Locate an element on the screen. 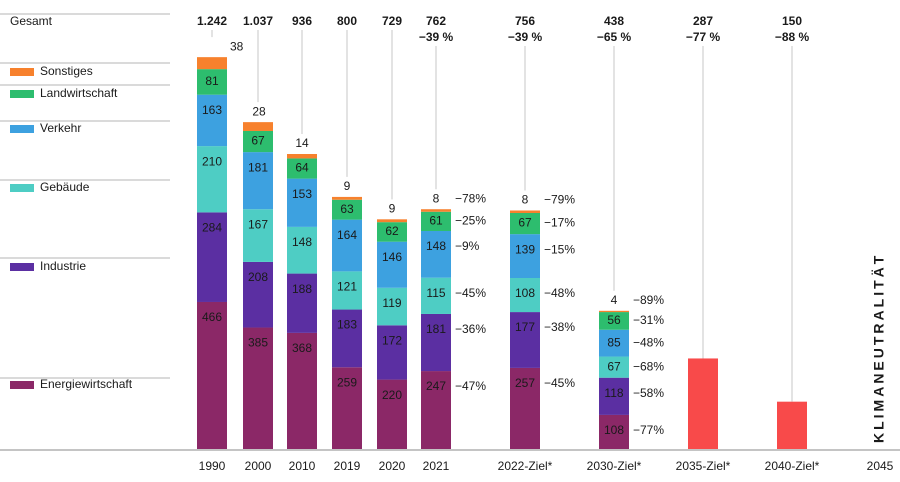  segment-value-label: 139 is located at coordinates (525, 249).